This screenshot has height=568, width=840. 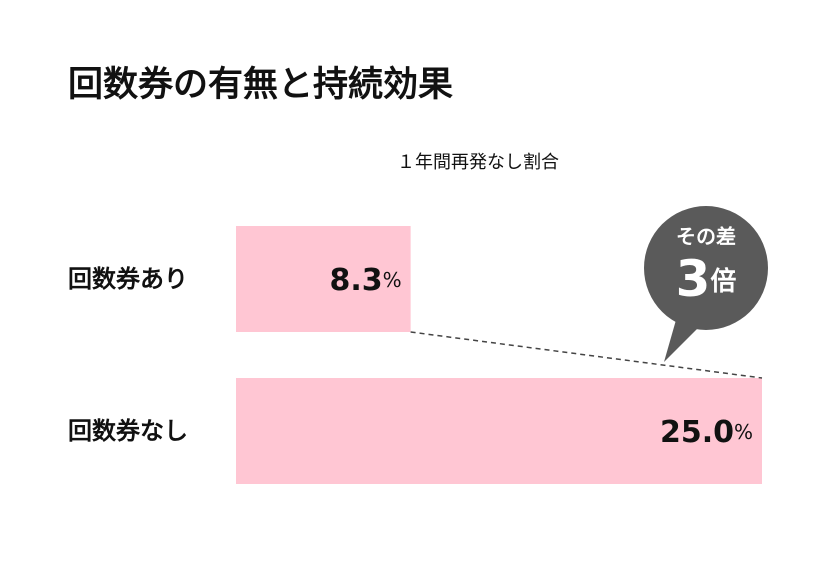 I want to click on category-label: 回数券なし, so click(x=128, y=431).